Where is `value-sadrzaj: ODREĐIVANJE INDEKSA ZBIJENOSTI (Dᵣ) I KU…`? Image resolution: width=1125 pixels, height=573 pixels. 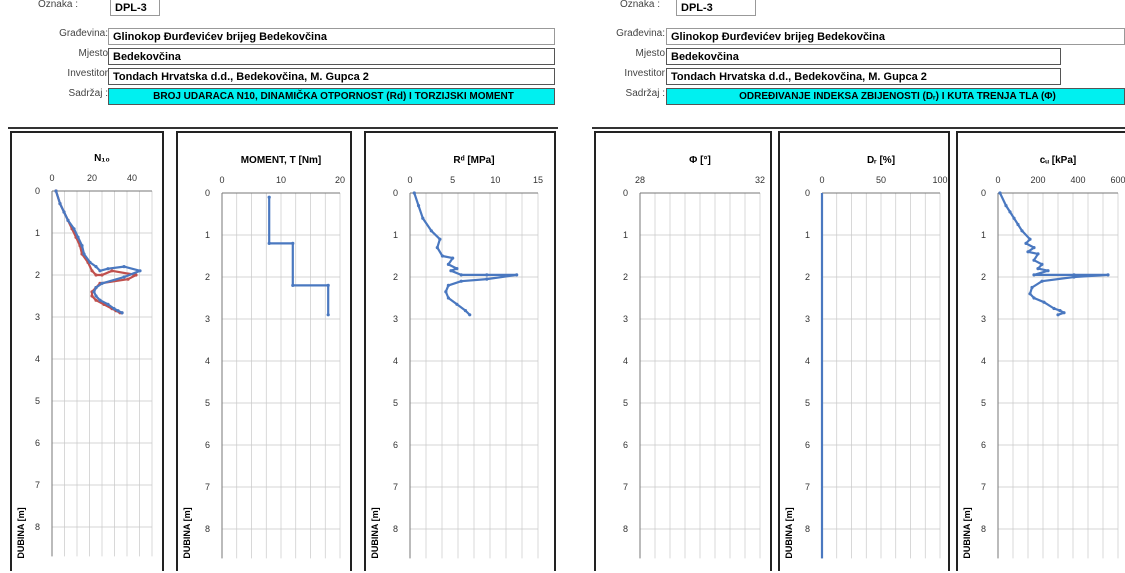 value-sadrzaj: ODREĐIVANJE INDEKSA ZBIJENOSTI (Dᵣ) I KU… is located at coordinates (895, 96).